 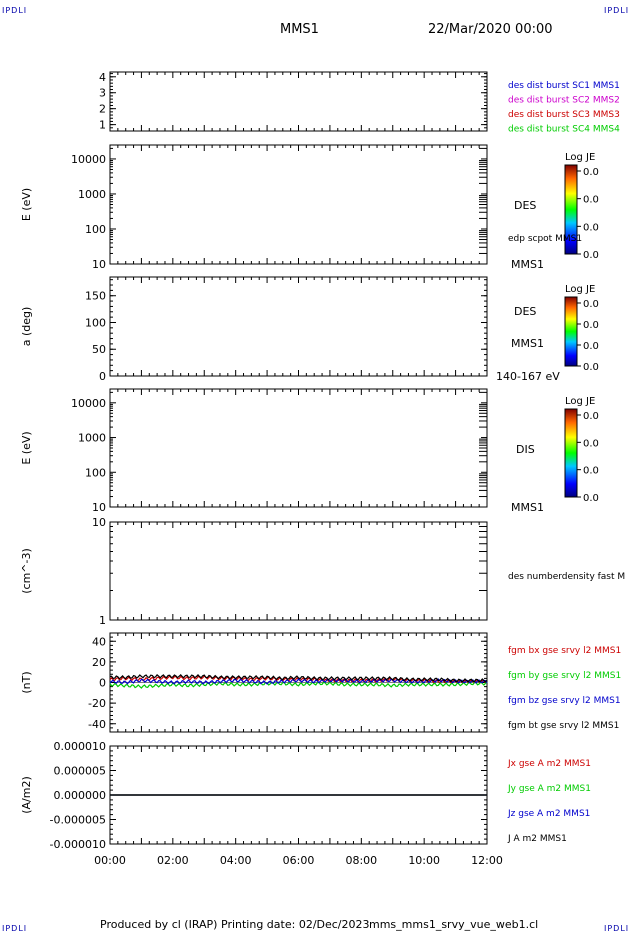 What do you see at coordinates (564, 651) in the screenshot?
I see `legend-entry: fgm bx gse srvy l2 MMS1` at bounding box center [564, 651].